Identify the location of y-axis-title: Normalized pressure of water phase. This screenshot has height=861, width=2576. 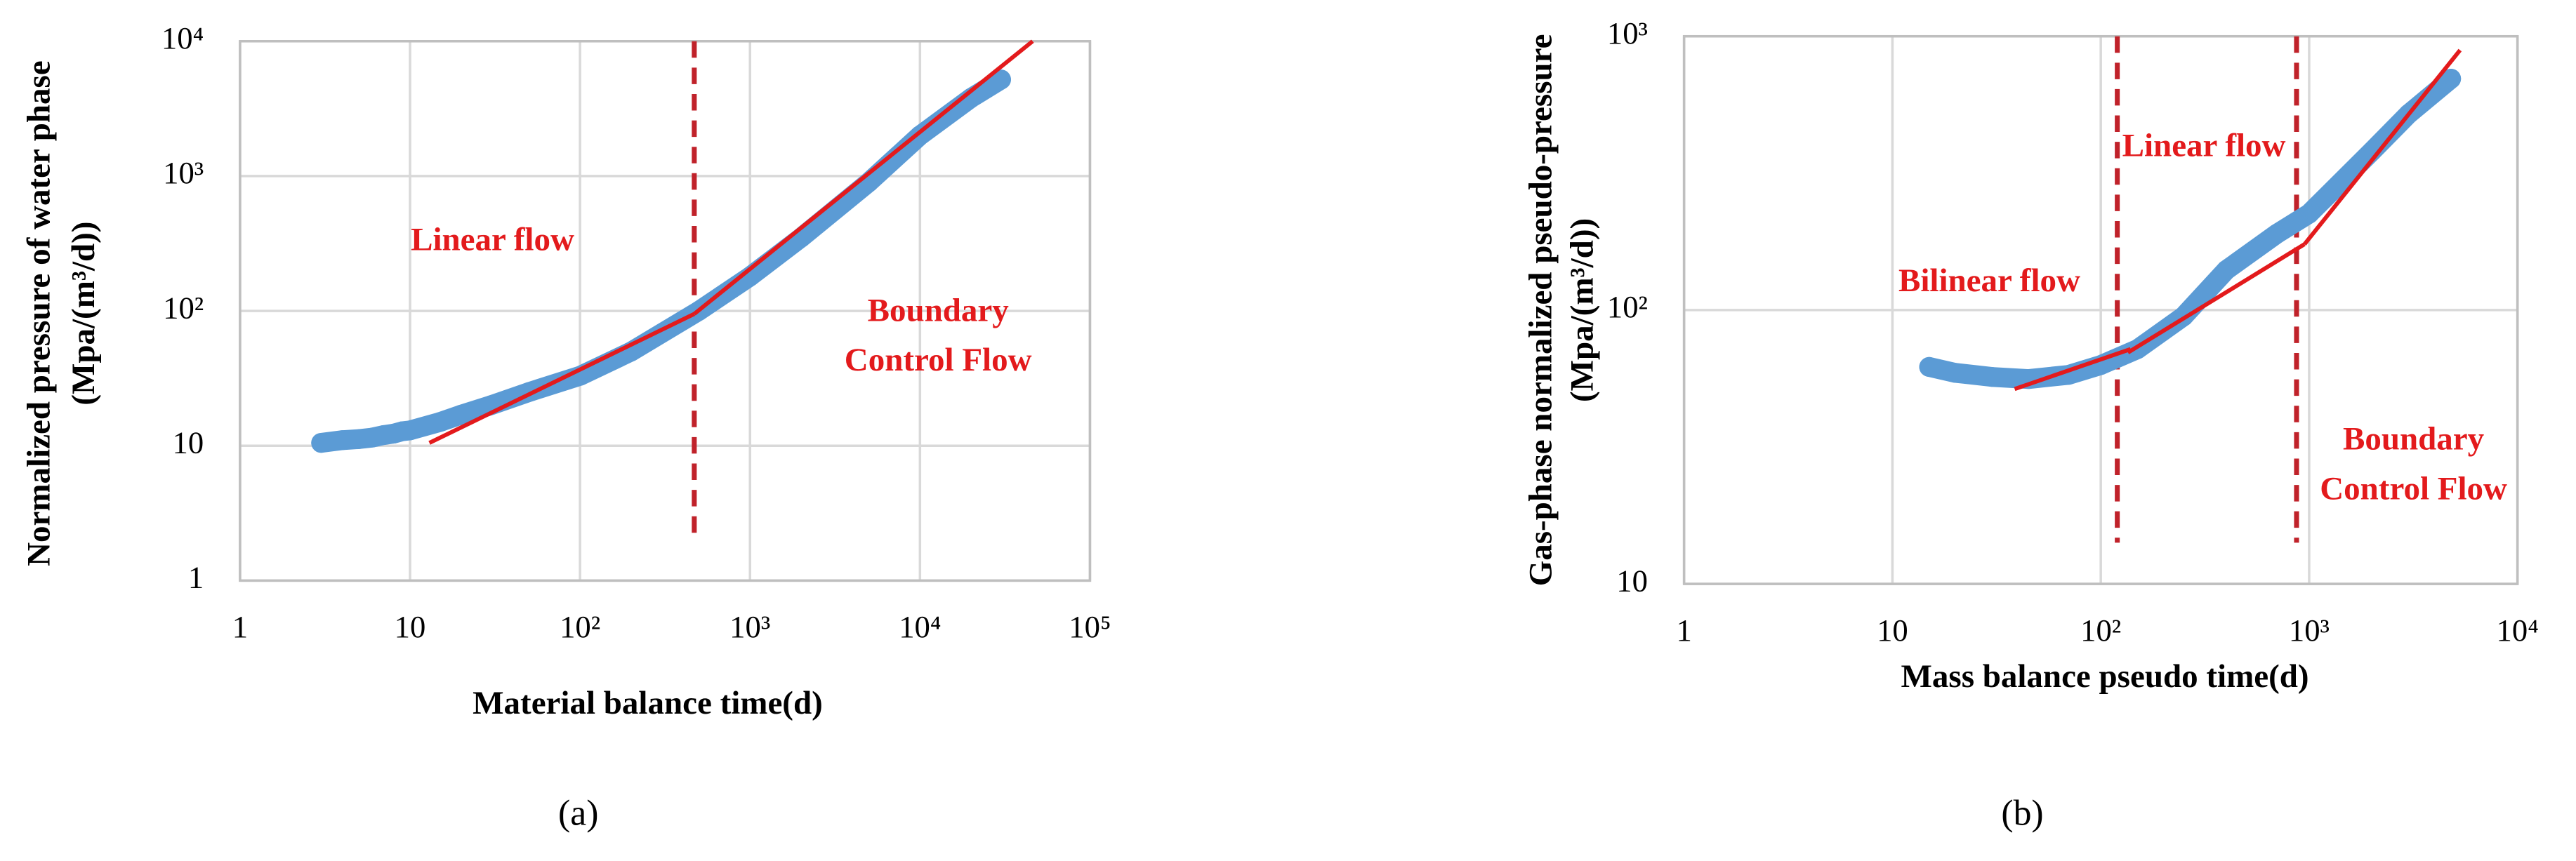
(39, 313).